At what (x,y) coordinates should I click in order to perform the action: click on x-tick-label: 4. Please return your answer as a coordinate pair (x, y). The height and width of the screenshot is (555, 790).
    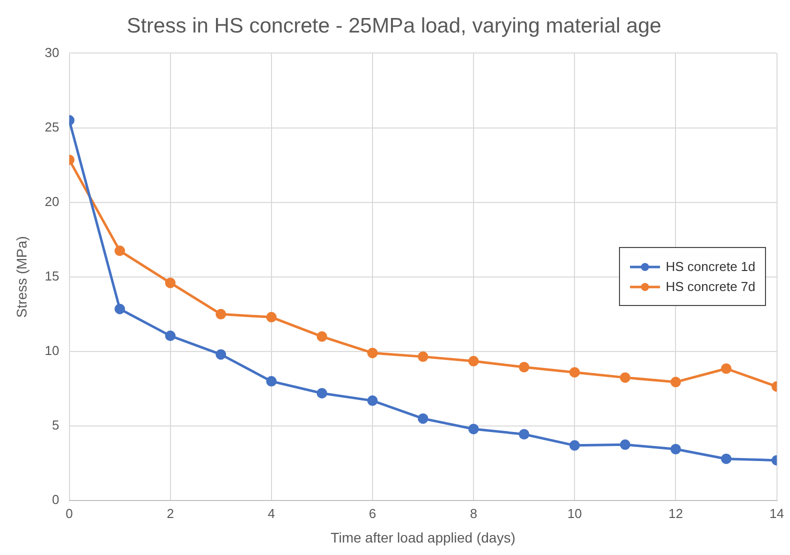
    Looking at the image, I should click on (272, 513).